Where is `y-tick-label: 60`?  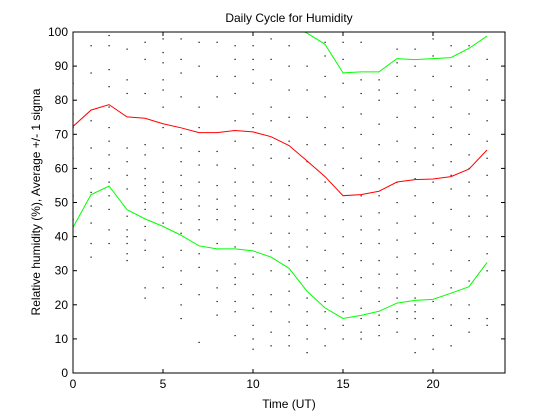 y-tick-label: 60 is located at coordinates (62, 168).